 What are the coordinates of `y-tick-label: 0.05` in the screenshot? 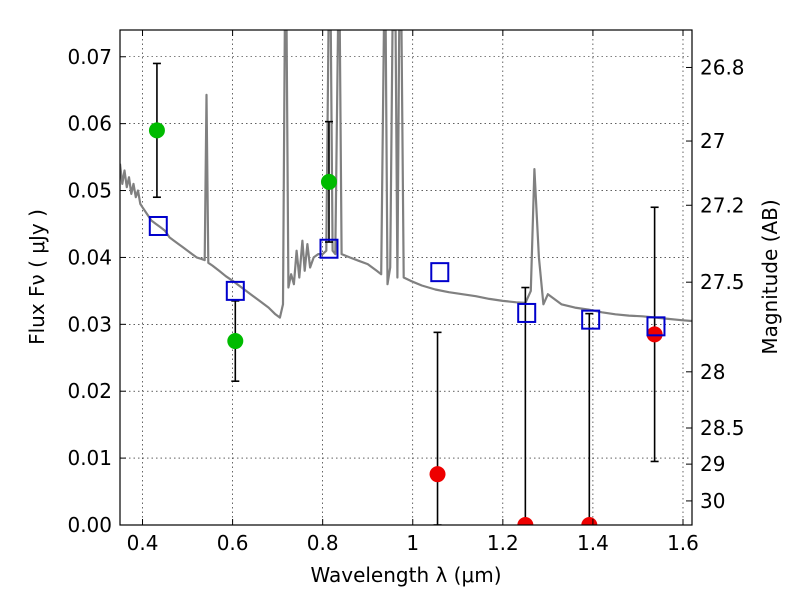 It's located at (89, 191).